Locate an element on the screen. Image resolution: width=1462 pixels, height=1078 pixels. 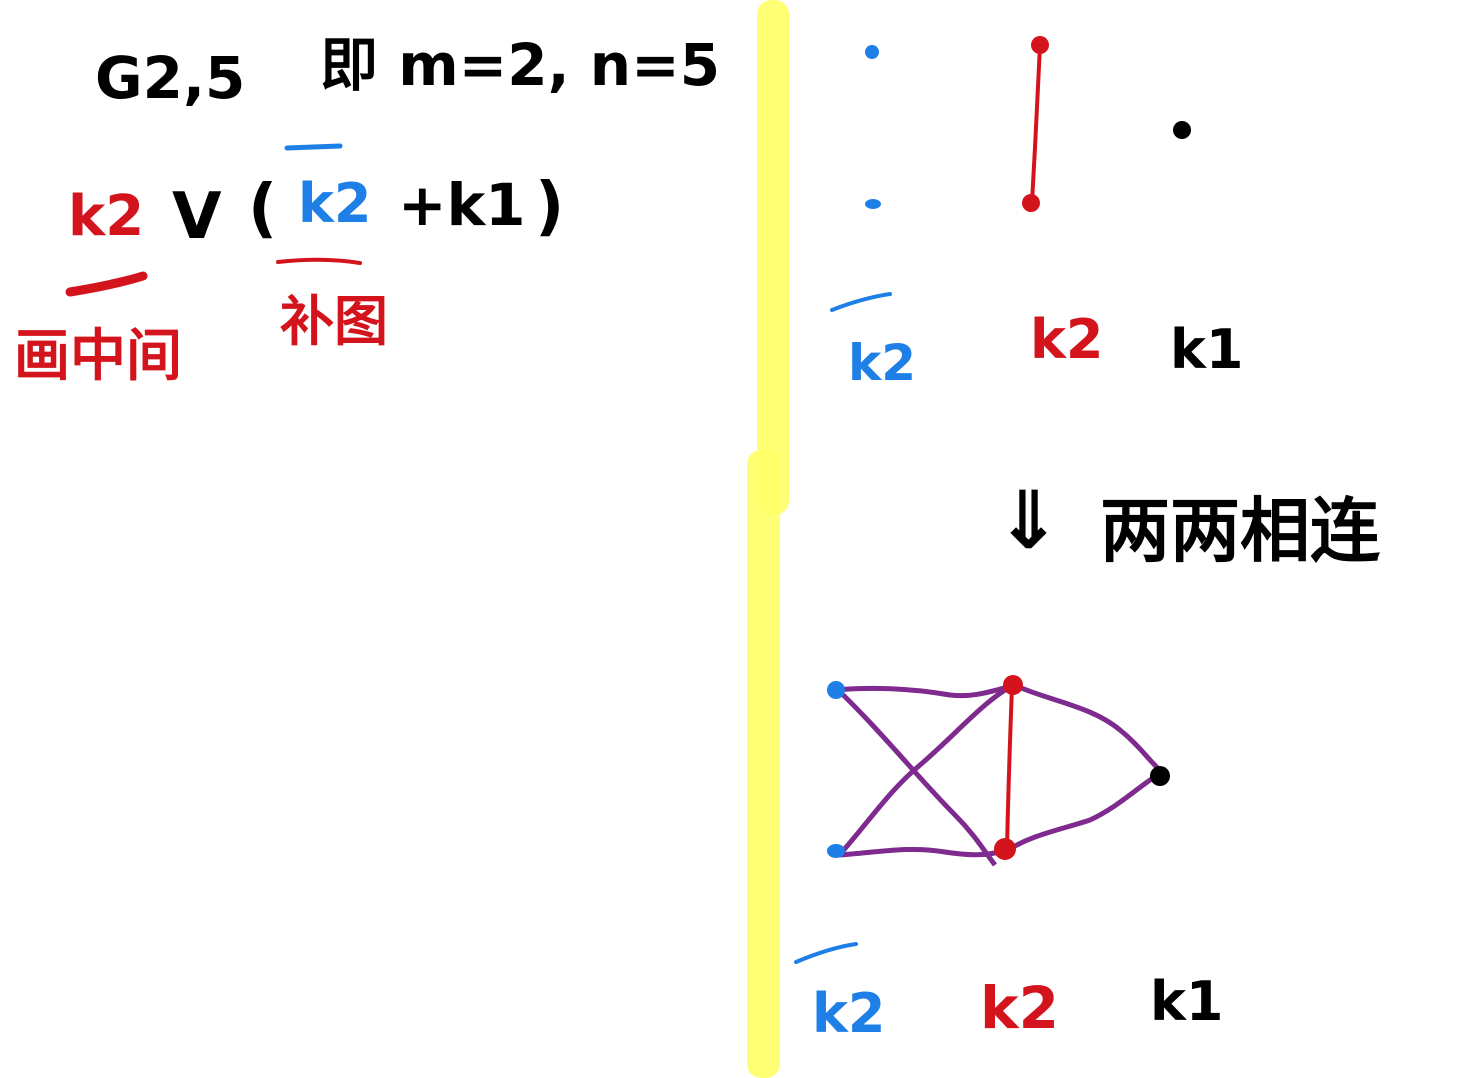
highlighter-divider-top is located at coordinates (773, 257).